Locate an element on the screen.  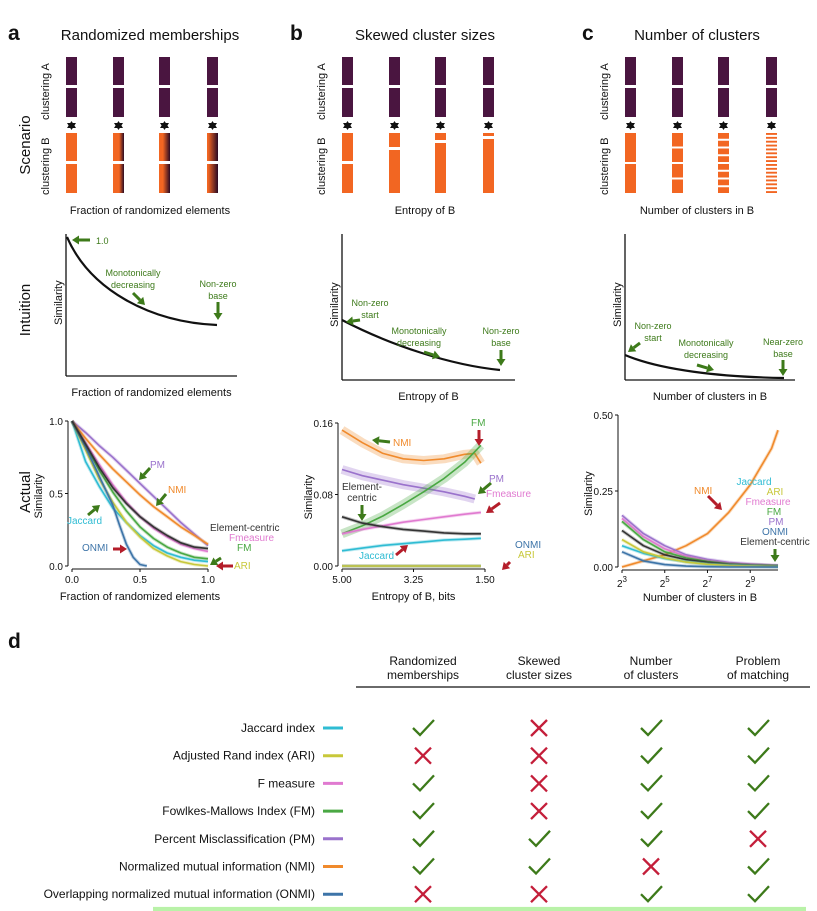
annotation-mono: decreasing is located at coordinates (419, 343).